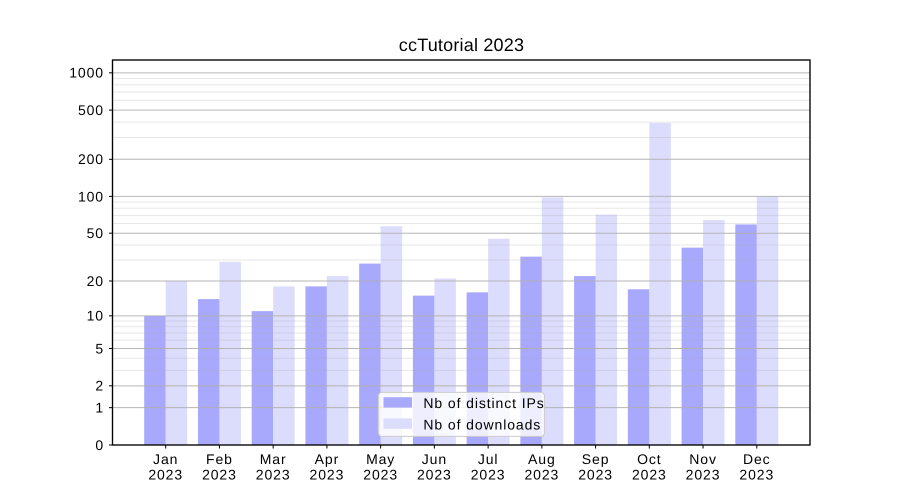 This screenshot has width=900, height=500. What do you see at coordinates (91, 159) in the screenshot?
I see `svg-text: 200` at bounding box center [91, 159].